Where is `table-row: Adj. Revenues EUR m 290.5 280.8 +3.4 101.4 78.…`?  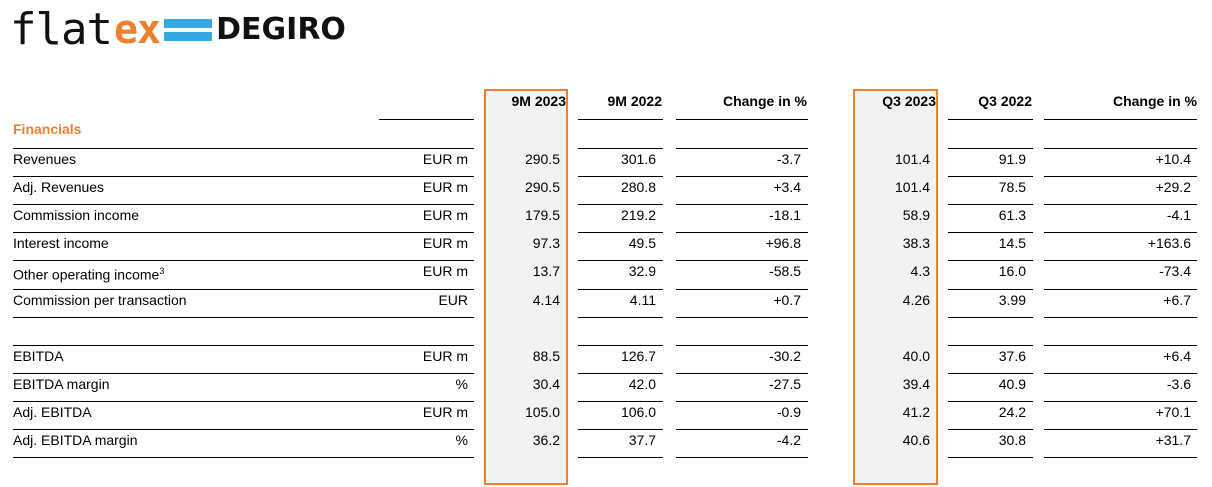 table-row: Adj. Revenues EUR m 290.5 280.8 +3.4 101.4 78.… is located at coordinates (606, 188).